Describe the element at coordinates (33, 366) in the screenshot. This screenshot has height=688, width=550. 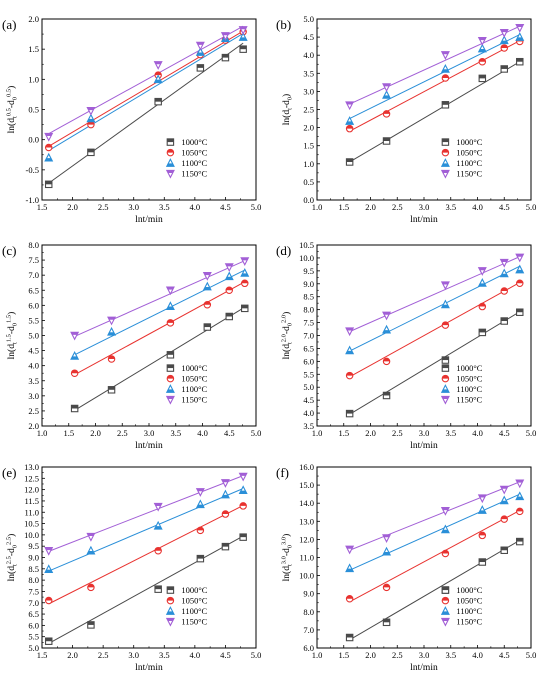
I see `y-tick-label: 4.0` at that location.